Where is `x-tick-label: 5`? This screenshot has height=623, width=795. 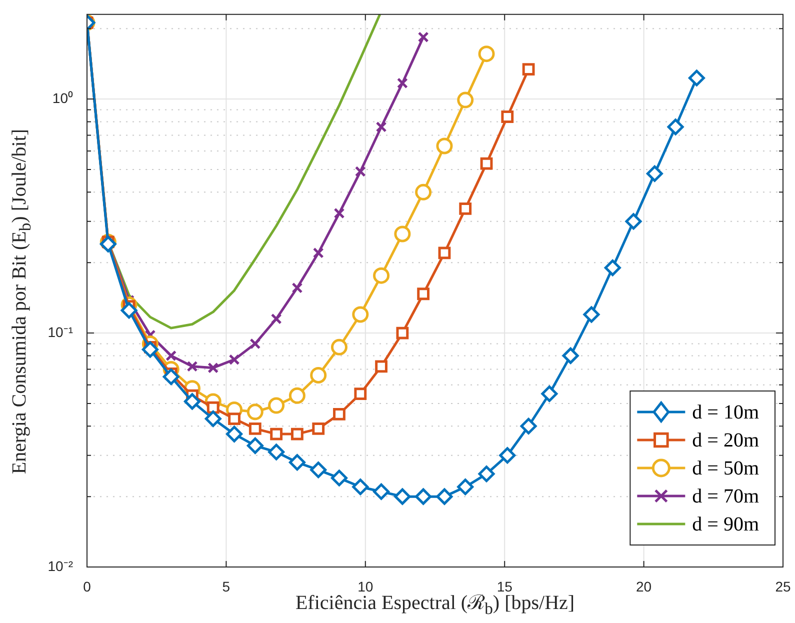 x-tick-label: 5 is located at coordinates (226, 586).